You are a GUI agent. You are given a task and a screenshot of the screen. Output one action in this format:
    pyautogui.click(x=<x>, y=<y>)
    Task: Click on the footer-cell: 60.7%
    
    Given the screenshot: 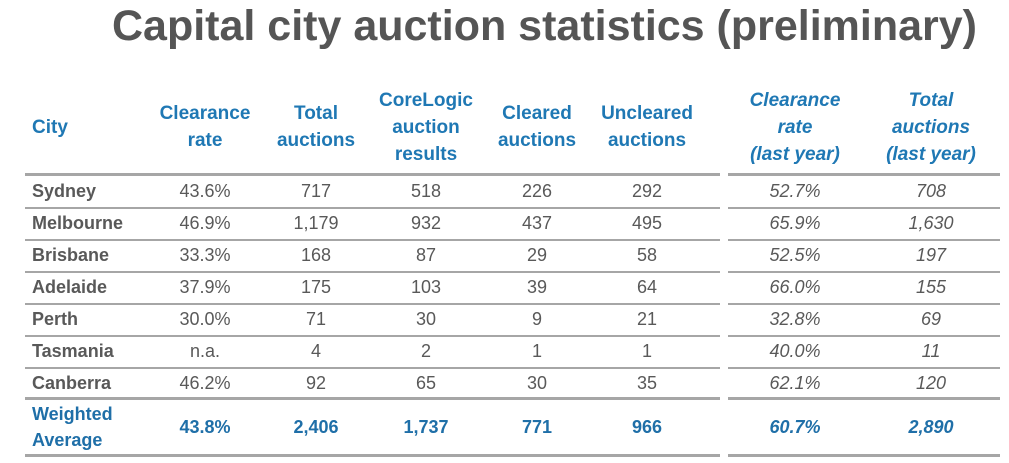 What is the action you would take?
    pyautogui.click(x=795, y=427)
    